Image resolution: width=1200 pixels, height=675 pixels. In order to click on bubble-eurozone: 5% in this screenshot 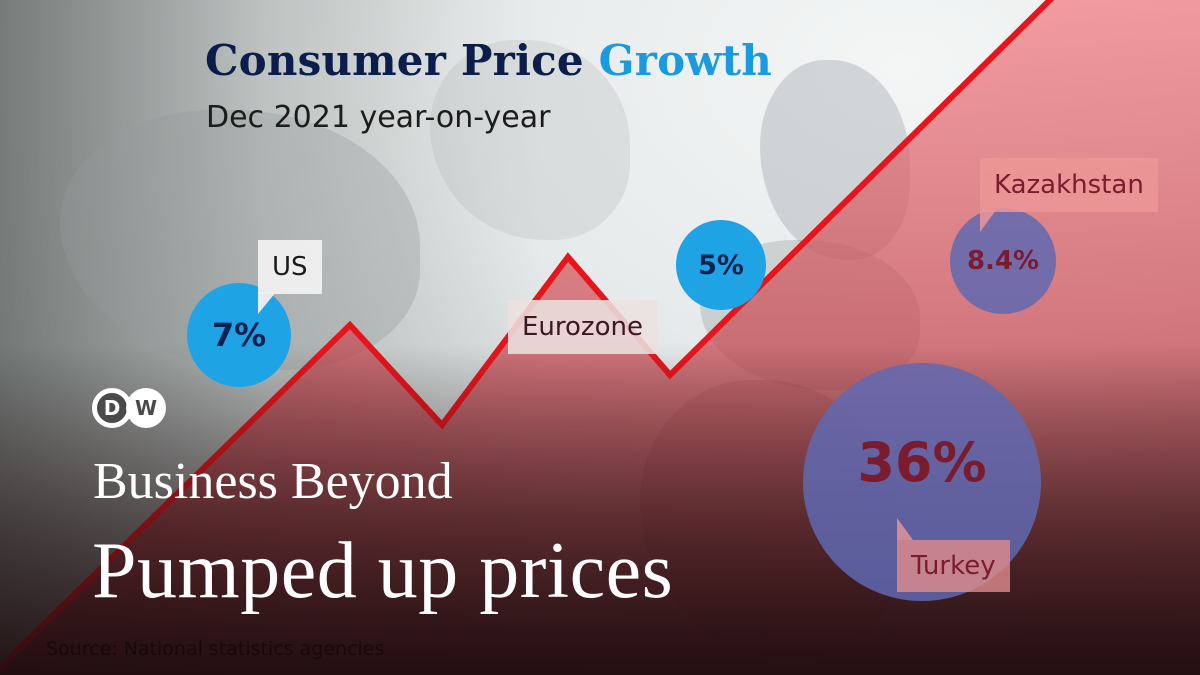, I will do `click(721, 265)`.